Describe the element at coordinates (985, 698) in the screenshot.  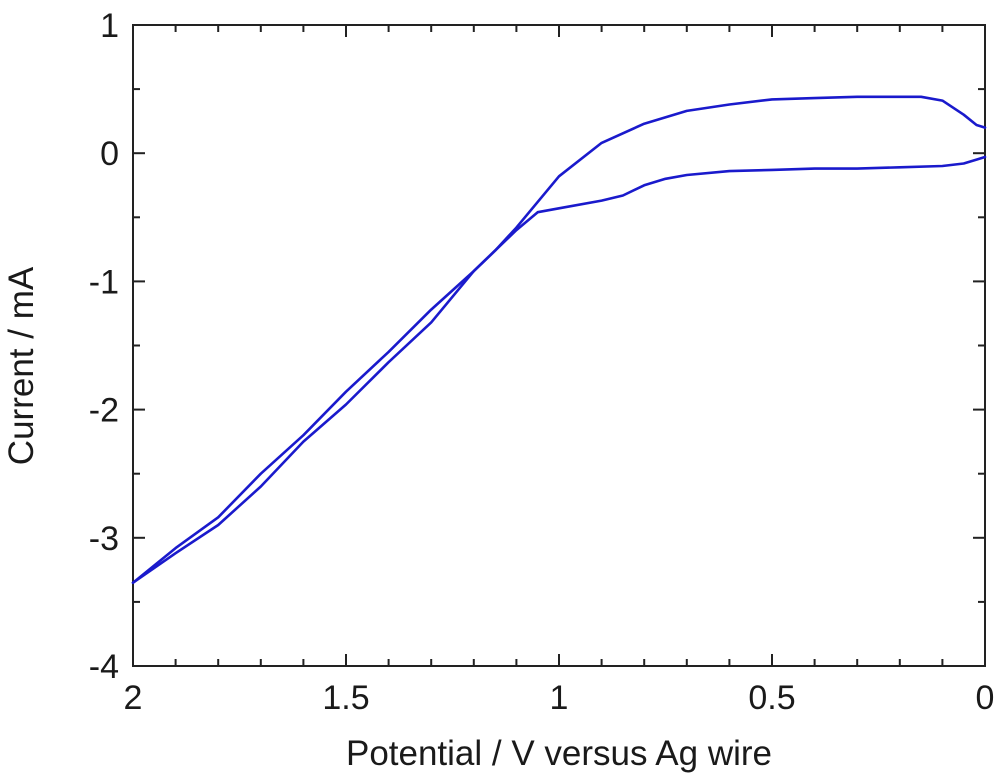
I see `x-tick-label: 0` at that location.